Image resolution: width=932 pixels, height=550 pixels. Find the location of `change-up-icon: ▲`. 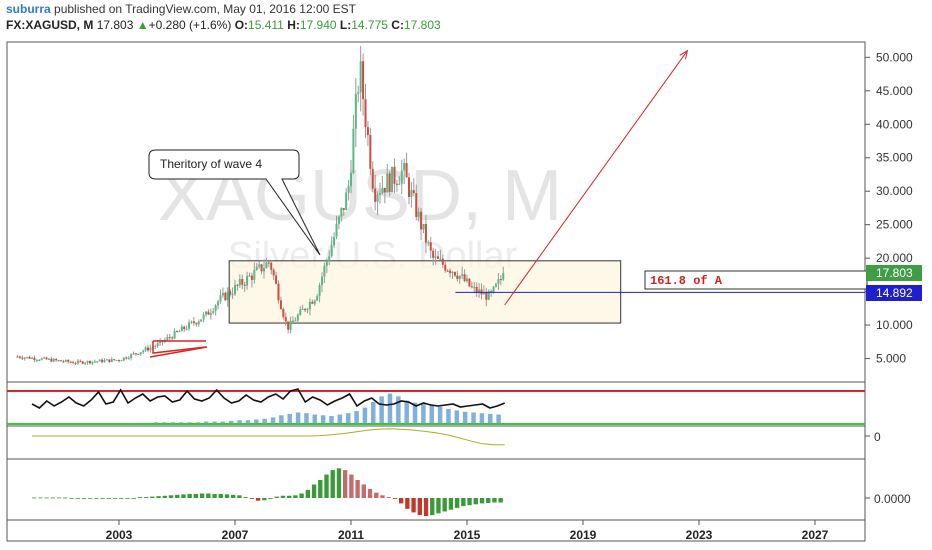

change-up-icon: ▲ is located at coordinates (142, 25).